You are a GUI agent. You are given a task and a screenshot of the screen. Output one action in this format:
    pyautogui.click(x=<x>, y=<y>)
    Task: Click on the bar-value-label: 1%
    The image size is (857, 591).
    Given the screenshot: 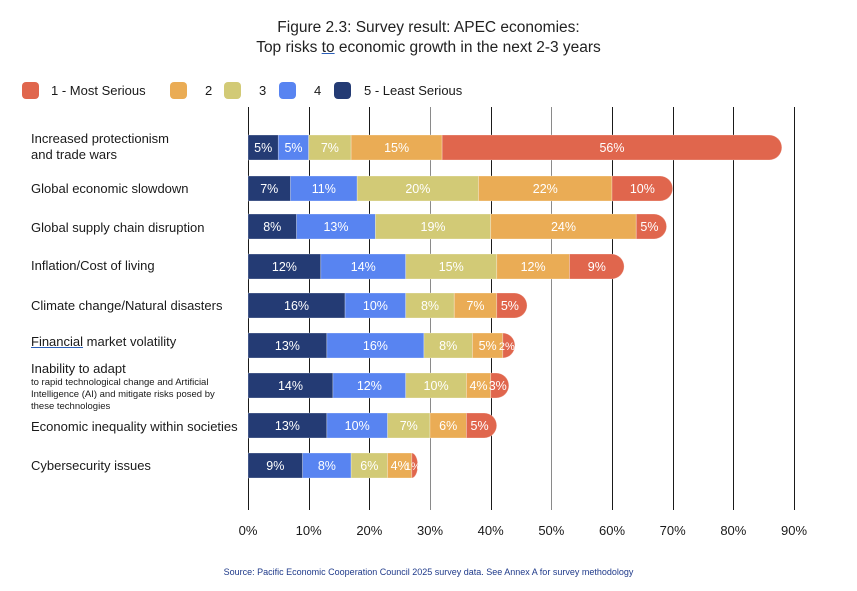 What is the action you would take?
    pyautogui.click(x=413, y=467)
    